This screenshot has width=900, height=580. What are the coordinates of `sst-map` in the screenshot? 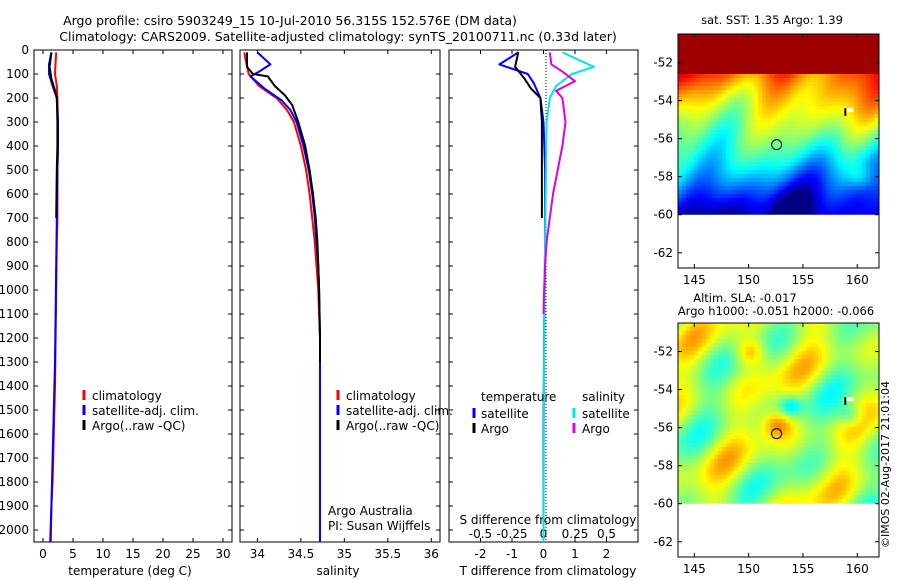 It's located at (778, 151).